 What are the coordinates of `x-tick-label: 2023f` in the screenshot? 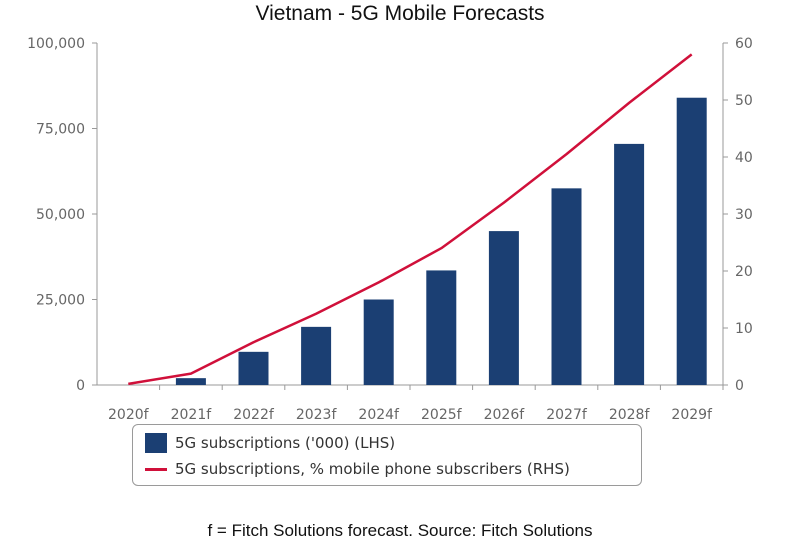 It's located at (317, 415).